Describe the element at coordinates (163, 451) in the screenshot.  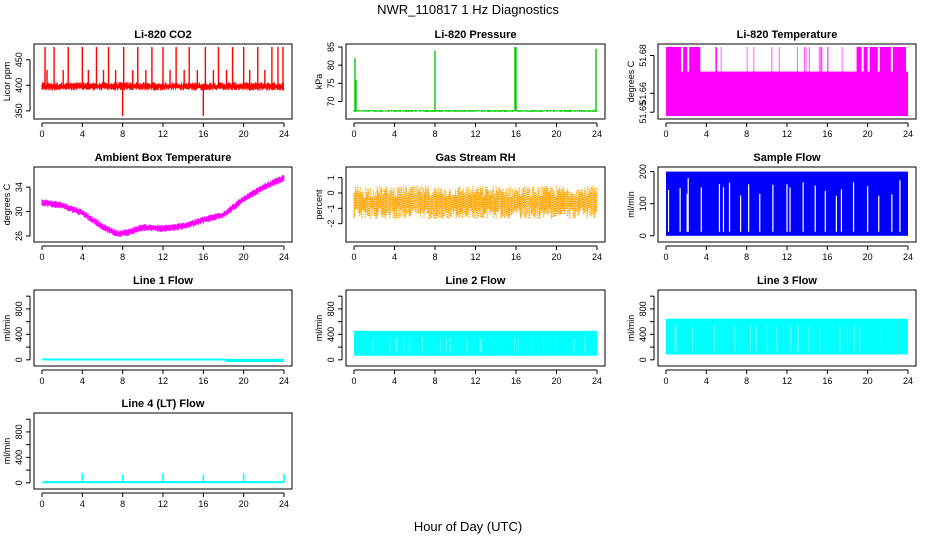
I see `frame-line4` at that location.